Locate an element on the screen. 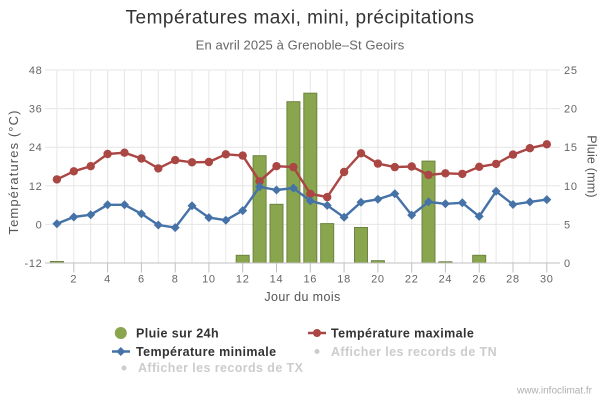 The height and width of the screenshot is (405, 600). svg-text: Afficher les records de TN is located at coordinates (414, 352).